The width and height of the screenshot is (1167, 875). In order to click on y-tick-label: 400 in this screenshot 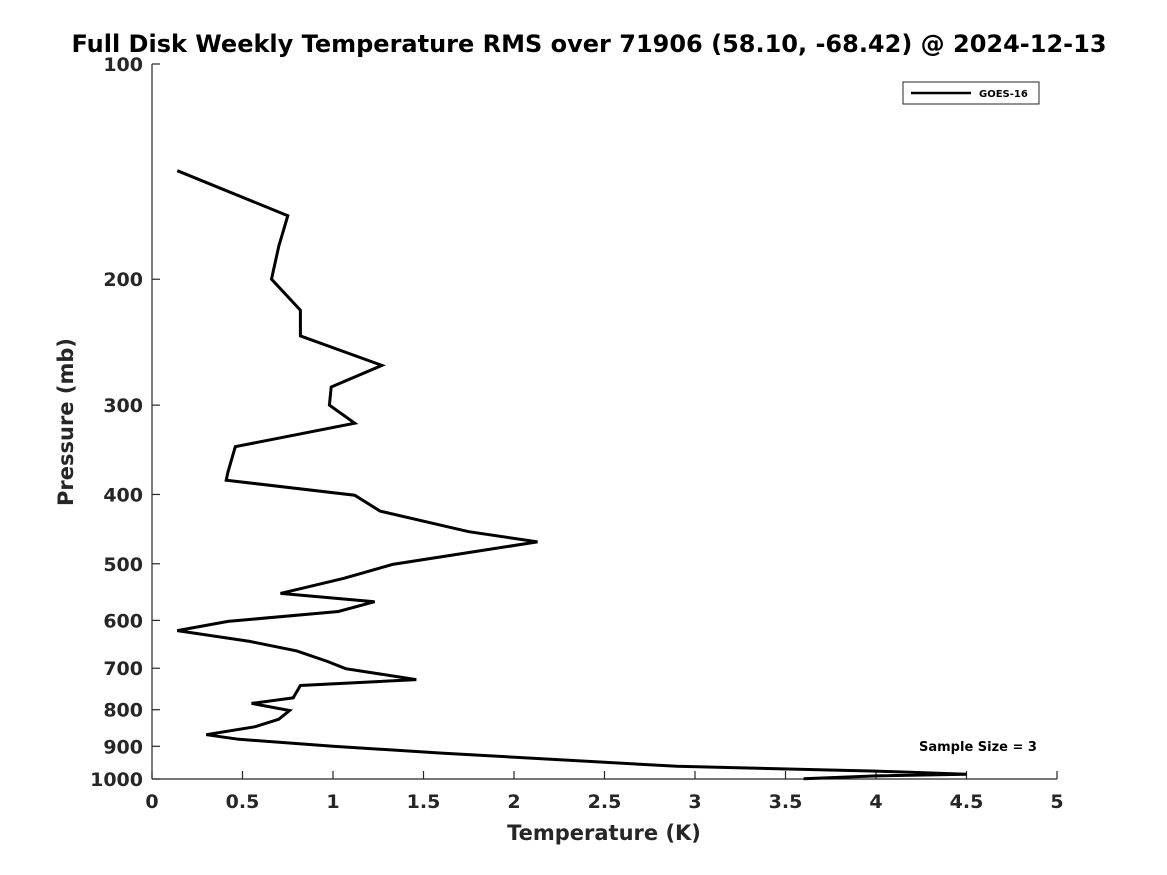, I will do `click(123, 495)`.